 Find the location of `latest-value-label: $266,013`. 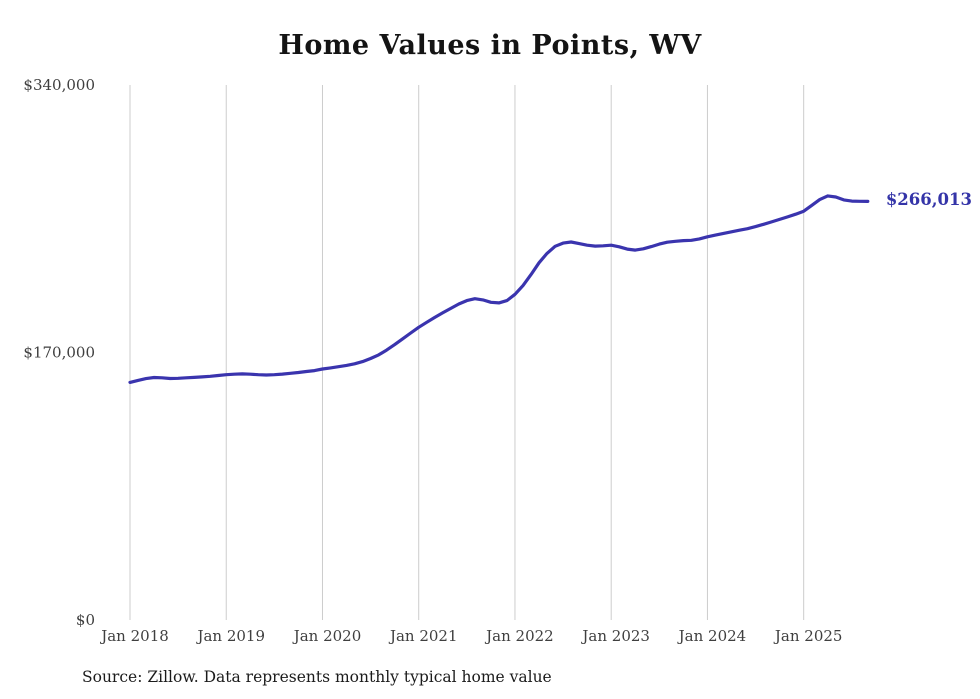

latest-value-label: $266,013 is located at coordinates (928, 200).